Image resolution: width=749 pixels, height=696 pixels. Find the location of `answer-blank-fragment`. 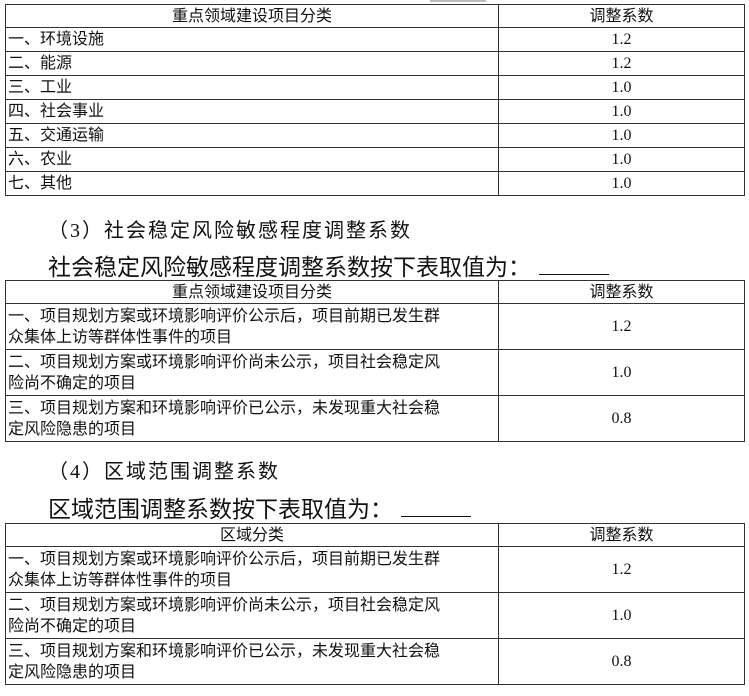

answer-blank-fragment is located at coordinates (458, 1).